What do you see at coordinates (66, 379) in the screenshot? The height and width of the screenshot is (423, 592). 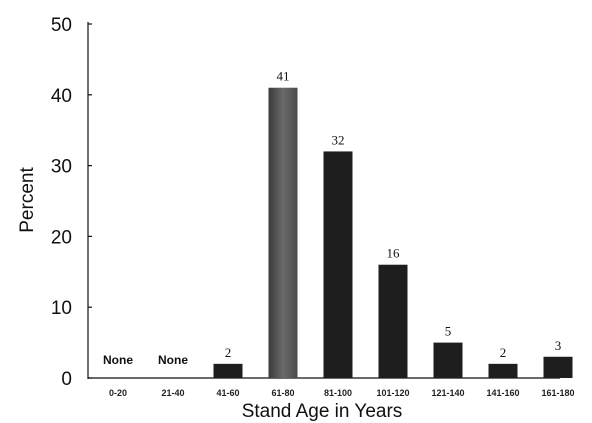 I see `y-tick-label: 0` at bounding box center [66, 379].